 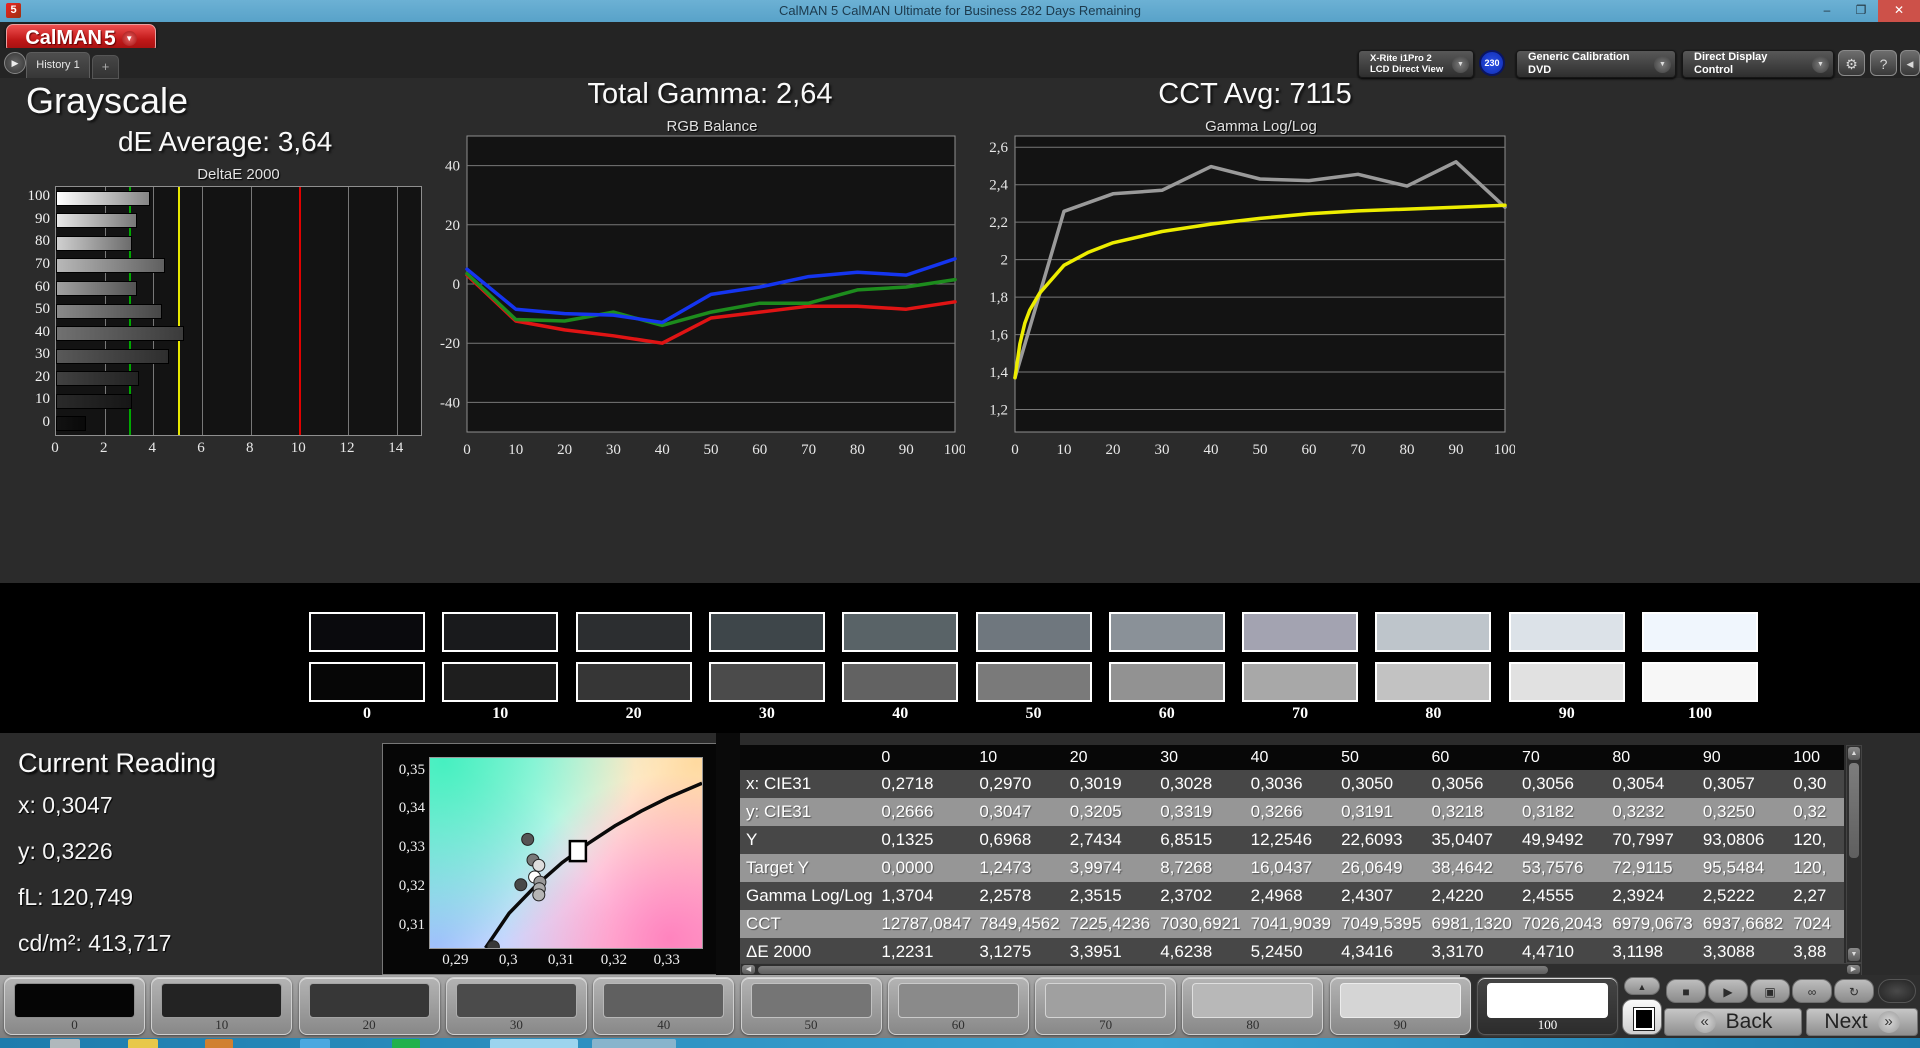 What do you see at coordinates (1460, 64) in the screenshot?
I see `meter-dropdown-arrow-icon: ▼` at bounding box center [1460, 64].